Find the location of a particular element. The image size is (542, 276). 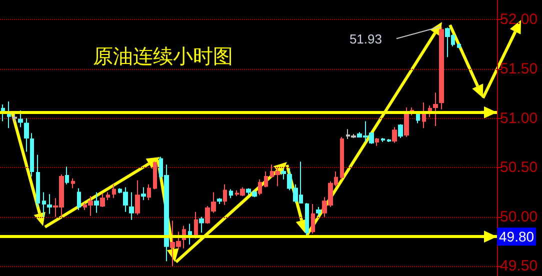

y-tick-label: 51.50 is located at coordinates (519, 69).